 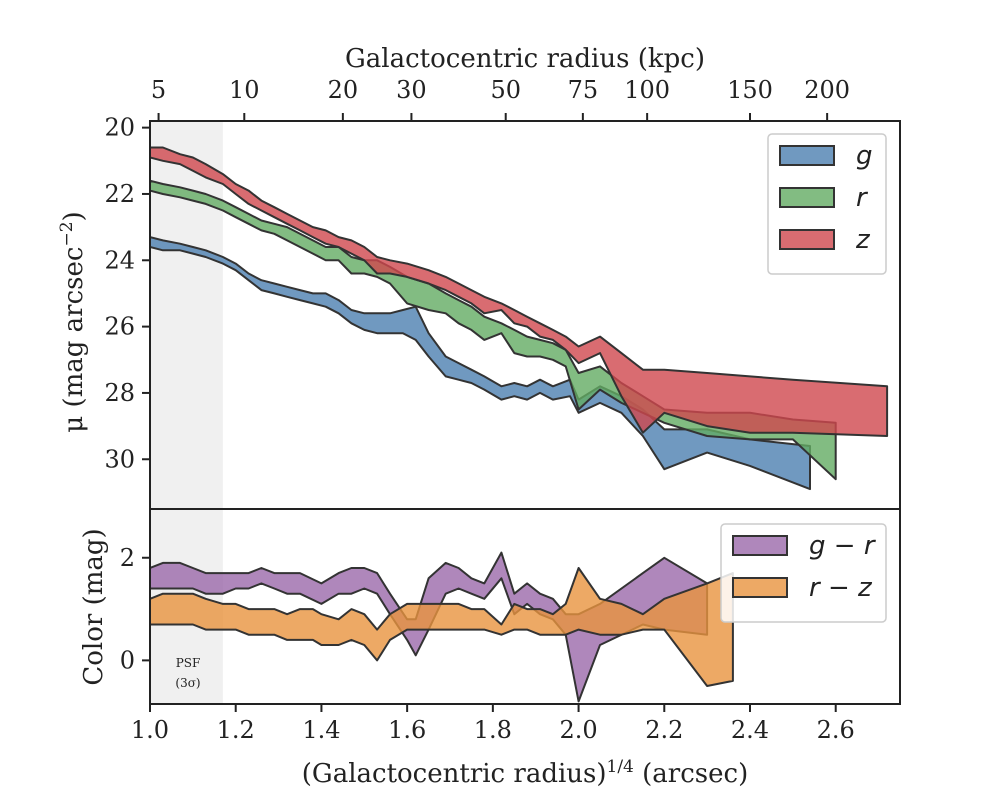 What do you see at coordinates (150, 730) in the screenshot?
I see `bottom-x-tick-label: 1.0` at bounding box center [150, 730].